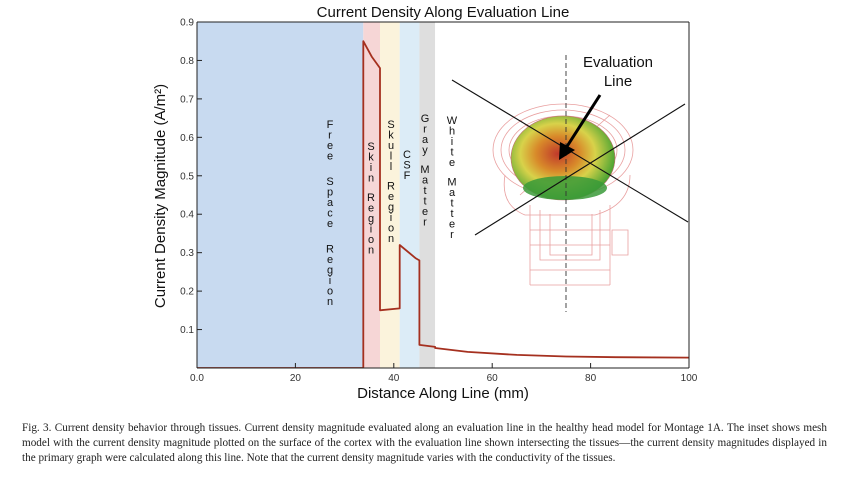 This screenshot has width=843, height=496. What do you see at coordinates (187, 292) in the screenshot?
I see `y-tick-label: 0.2` at bounding box center [187, 292].